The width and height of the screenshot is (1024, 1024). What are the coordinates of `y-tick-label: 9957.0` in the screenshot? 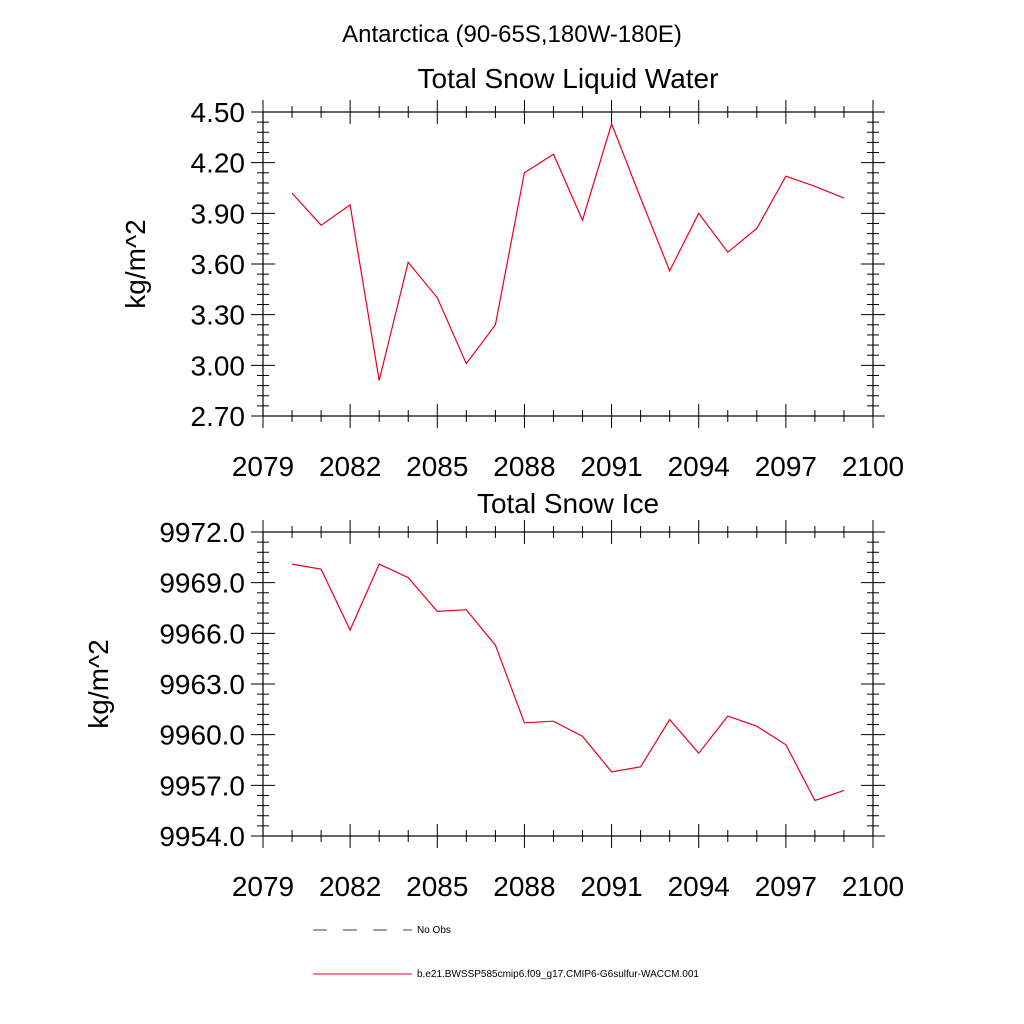 It's located at (202, 785).